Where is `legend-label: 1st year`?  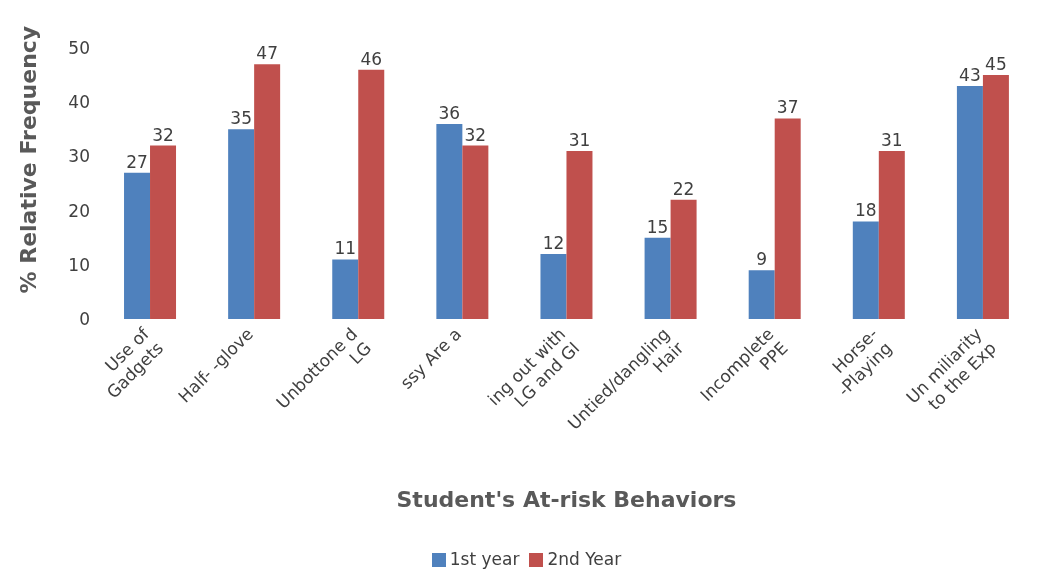 legend-label: 1st year is located at coordinates (484, 559).